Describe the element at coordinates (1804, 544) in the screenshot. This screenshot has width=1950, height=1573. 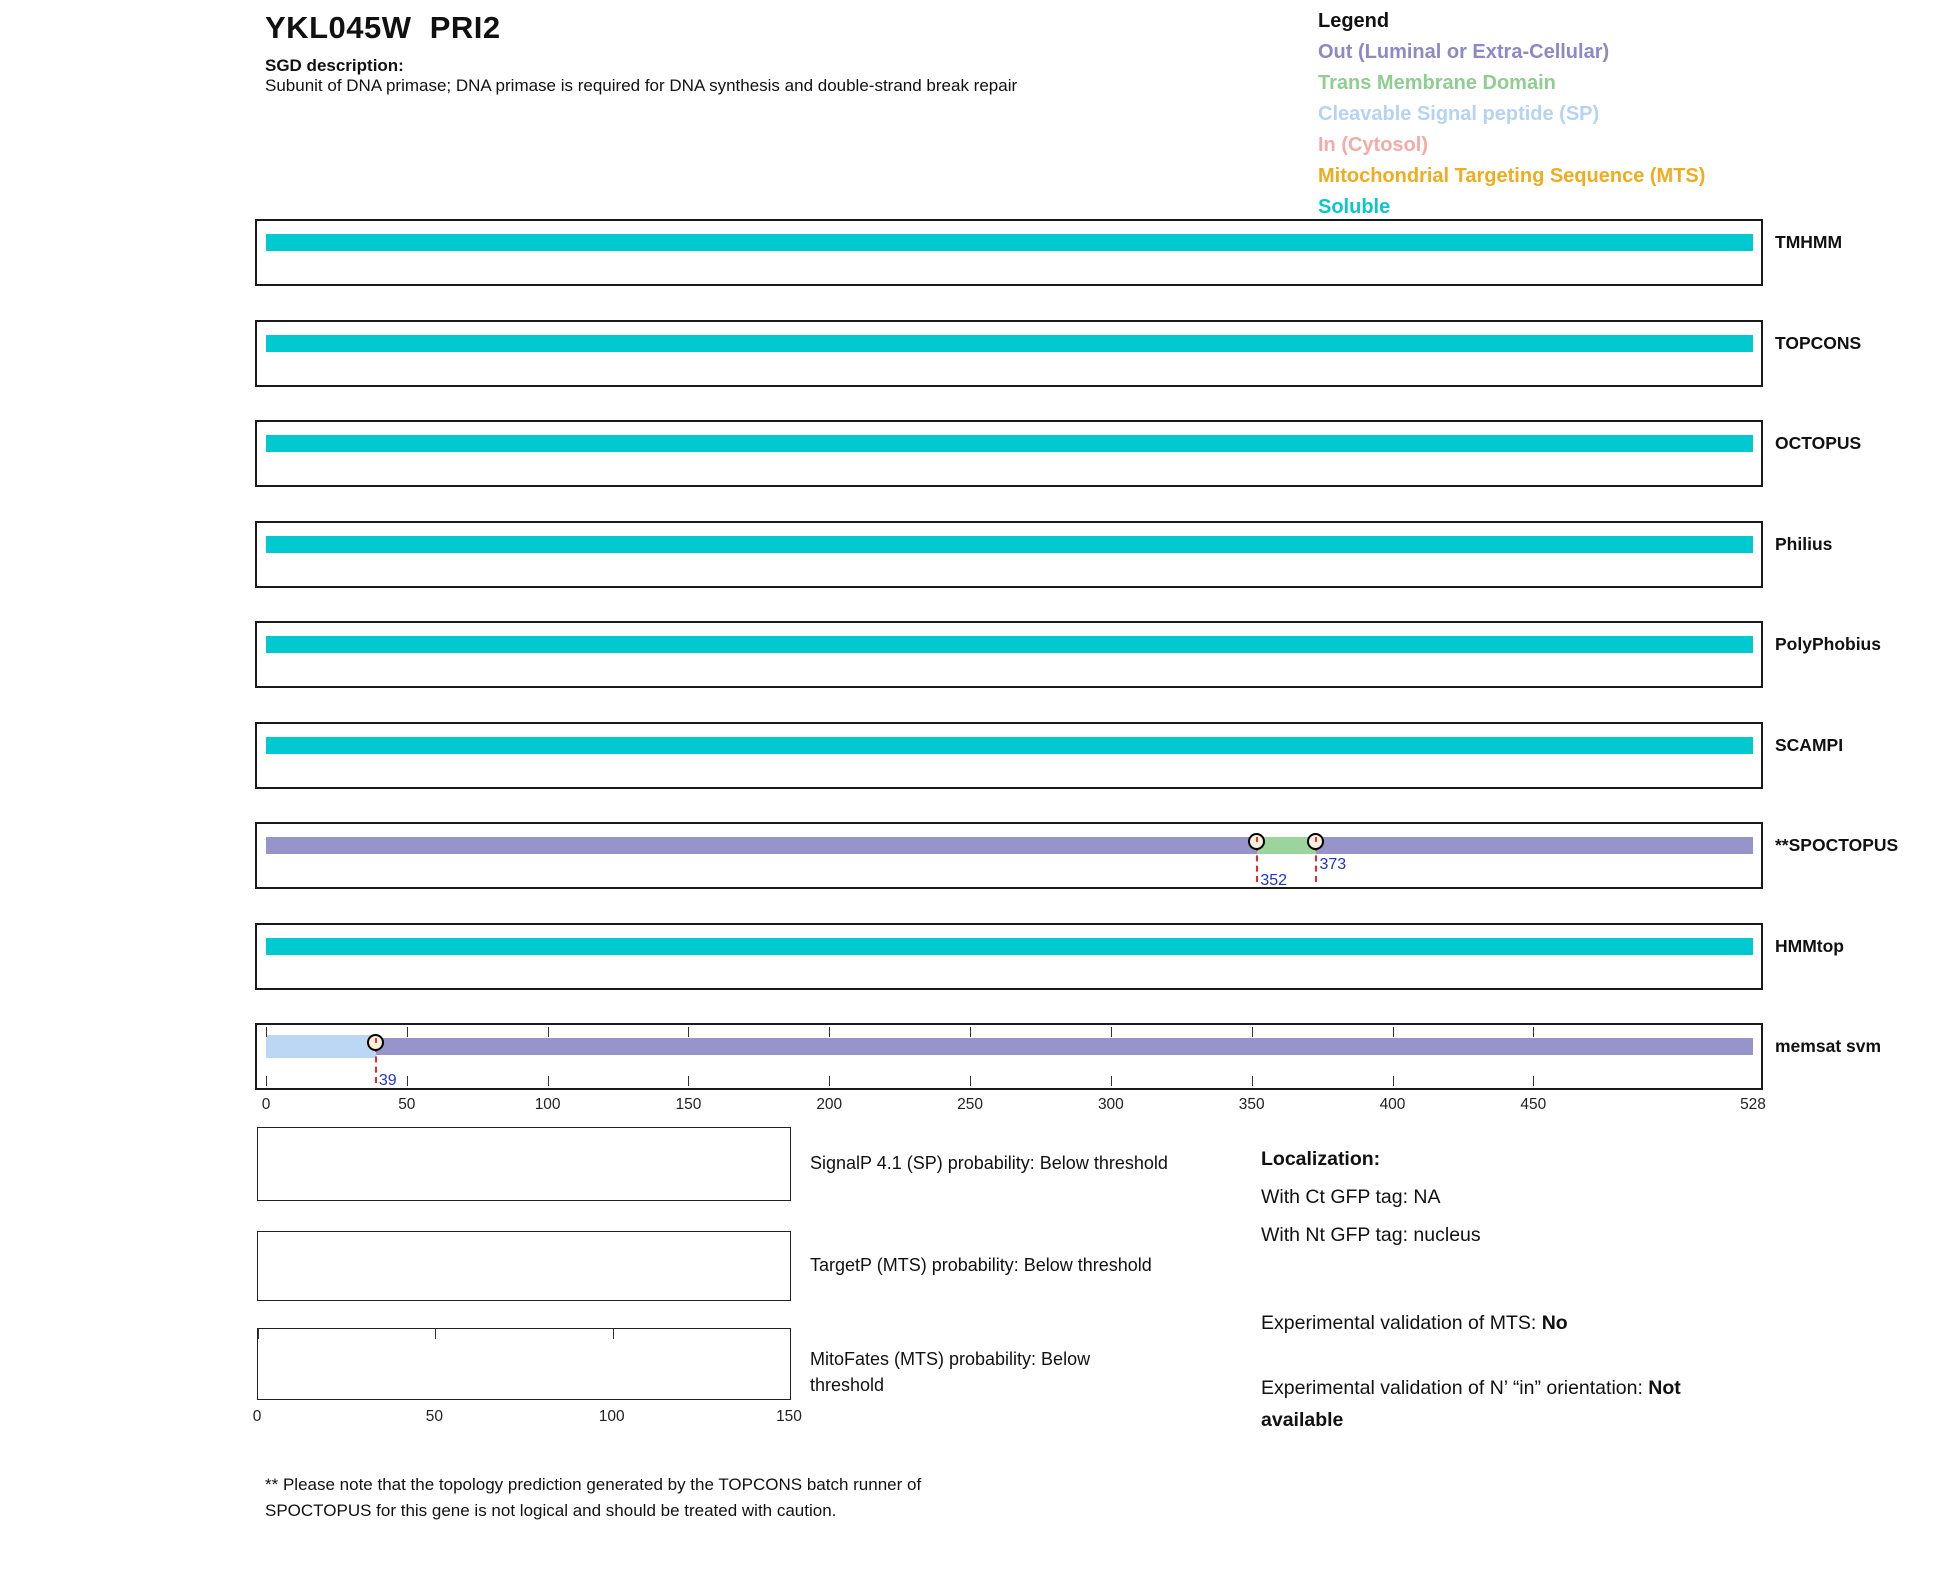
I see `track-label-philius: Philius` at that location.